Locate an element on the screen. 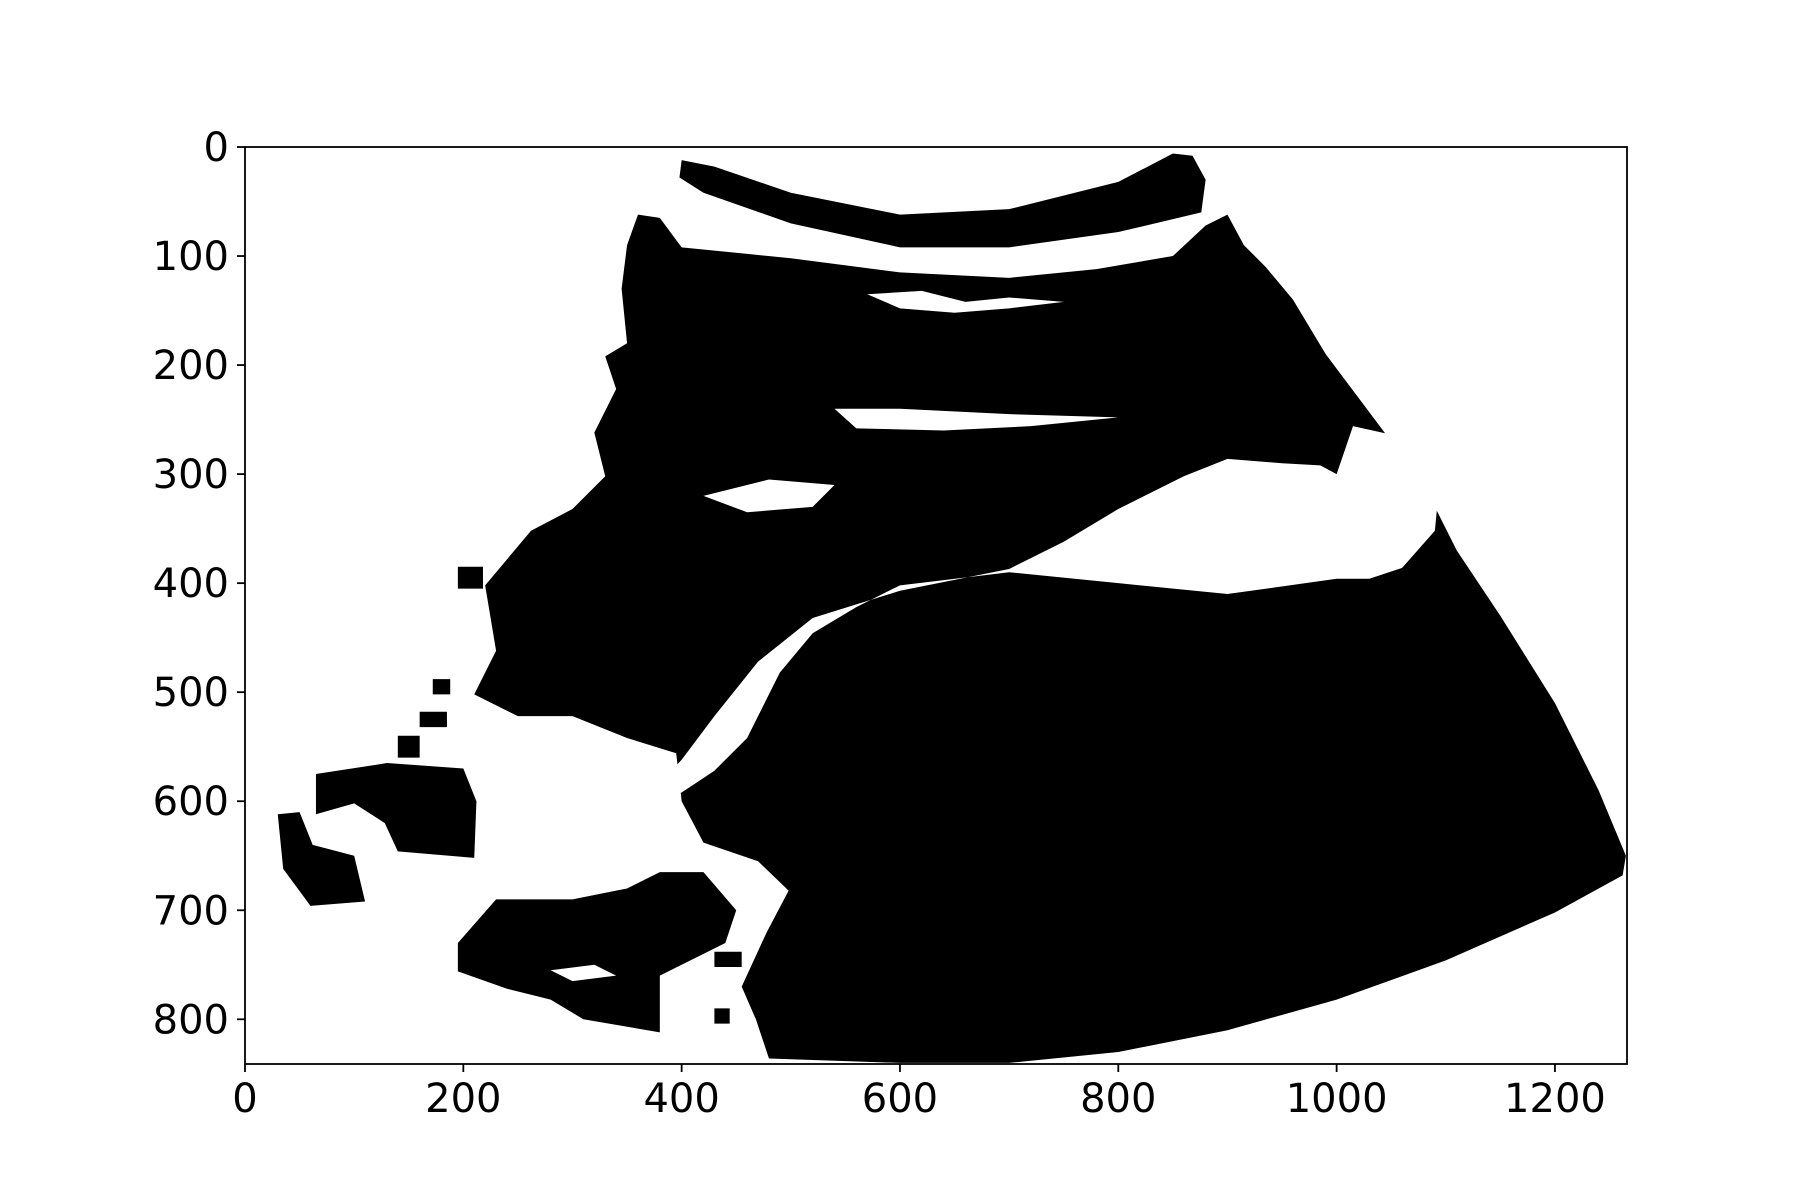  x-tick-label: 1200 is located at coordinates (1555, 1099).